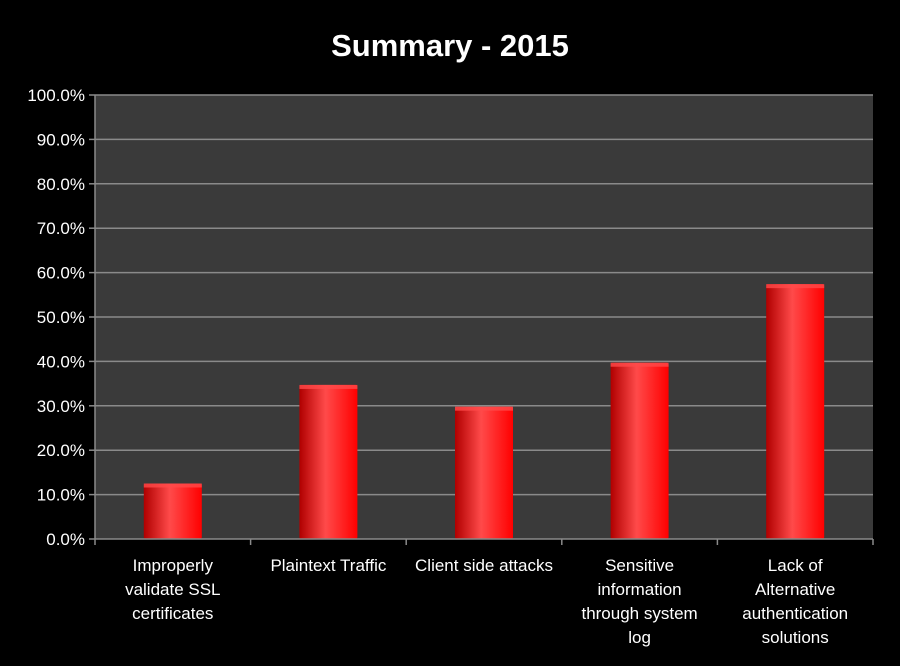 Image resolution: width=900 pixels, height=666 pixels. What do you see at coordinates (61, 406) in the screenshot?
I see `y-tick-label: 30.0%` at bounding box center [61, 406].